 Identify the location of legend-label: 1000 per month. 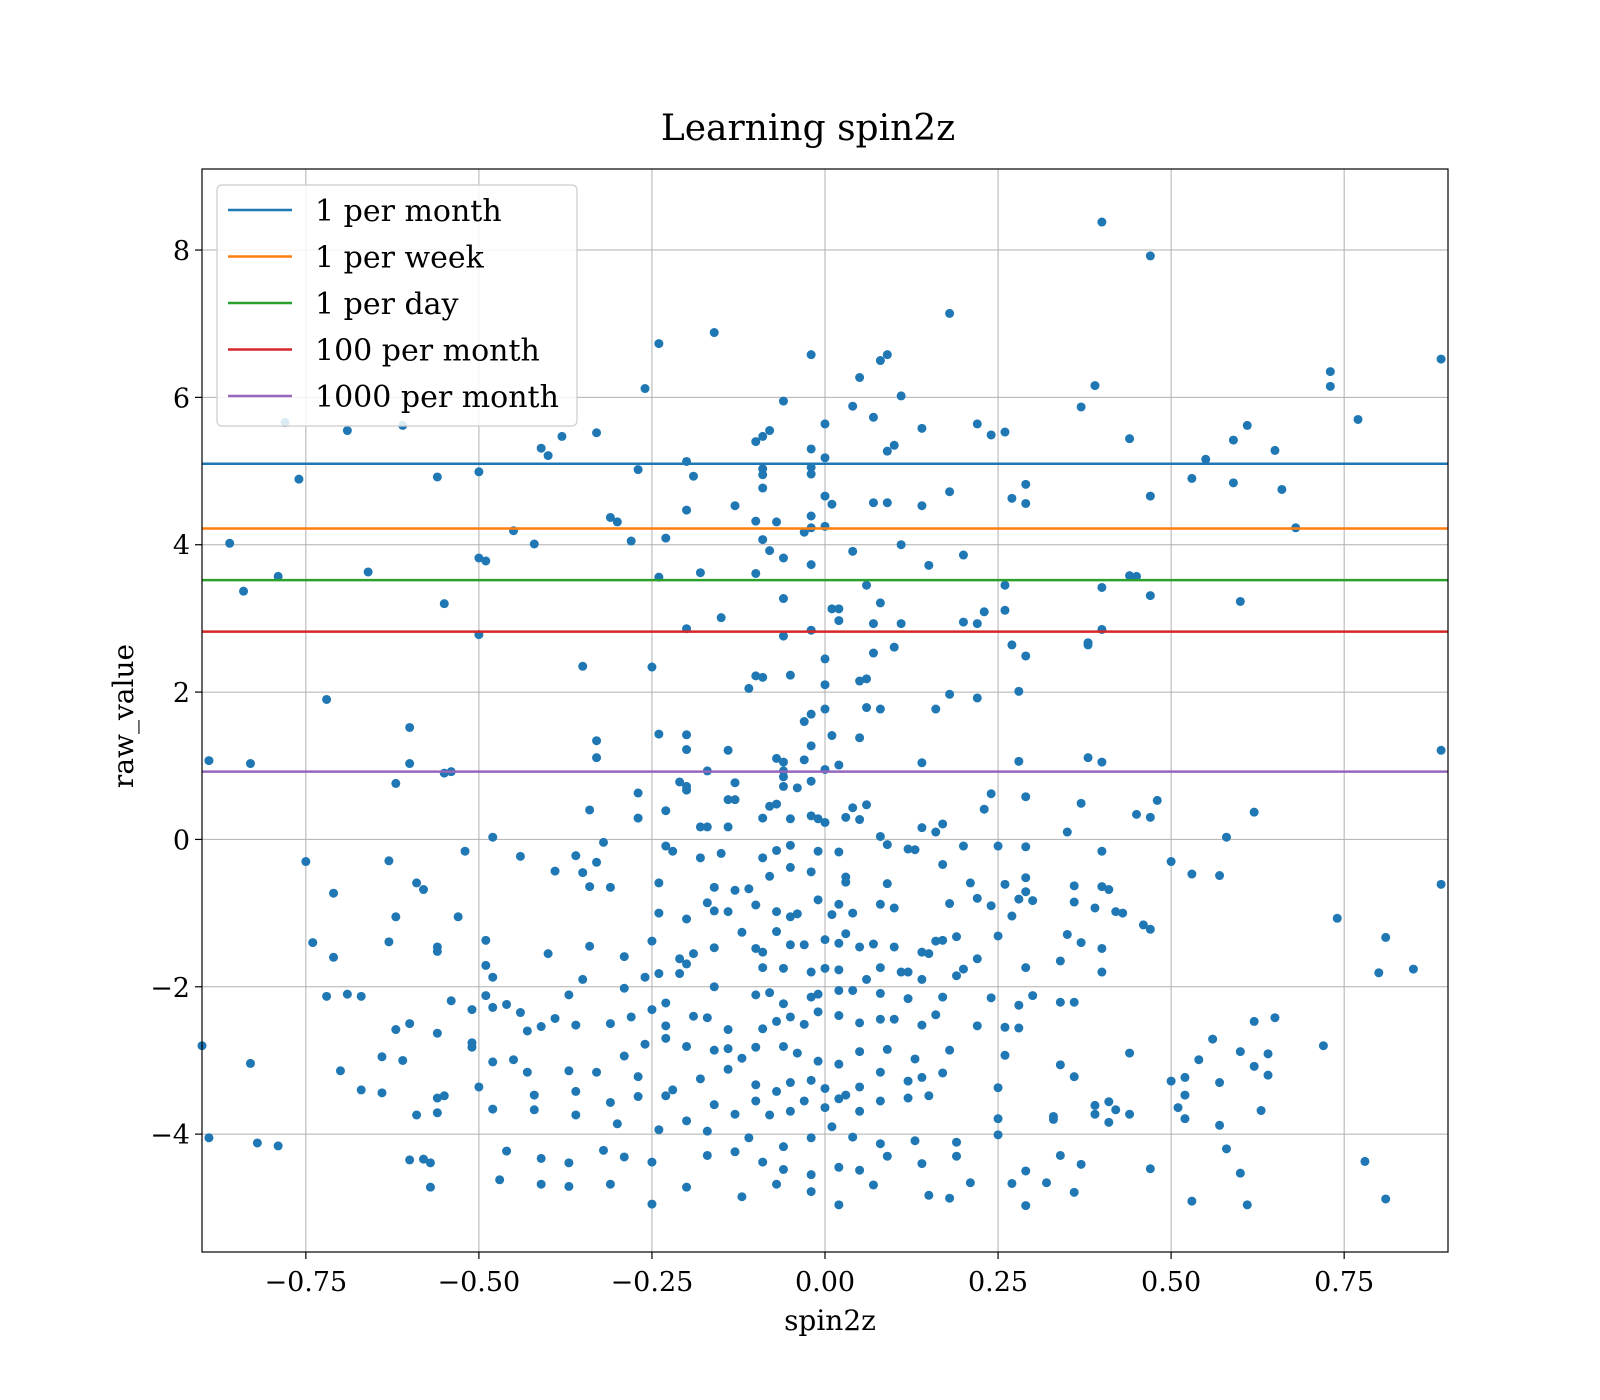
(437, 397).